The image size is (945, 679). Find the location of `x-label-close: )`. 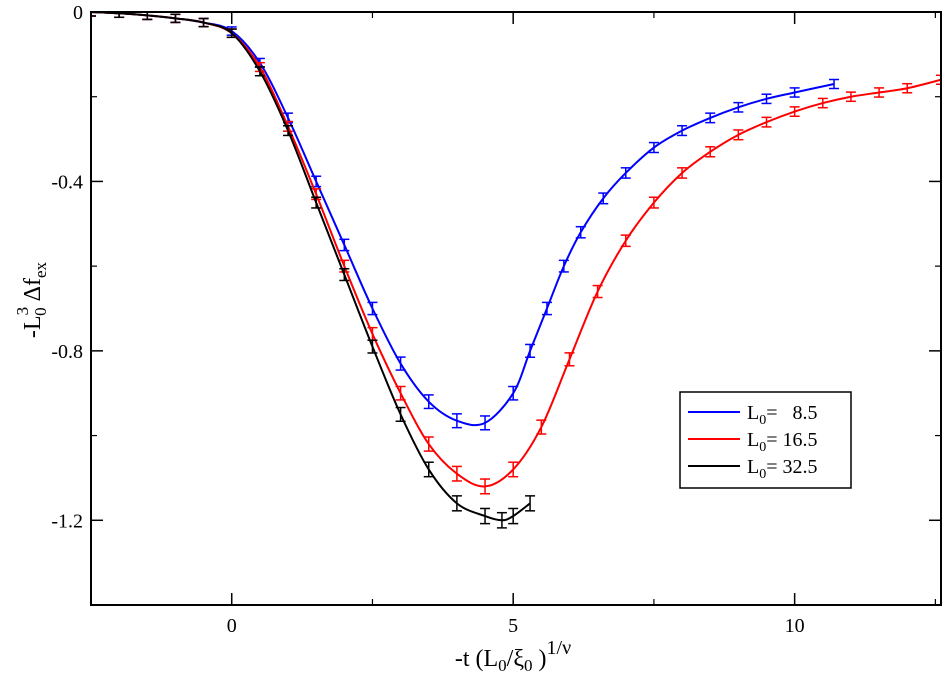

x-label-close: ) is located at coordinates (540, 659).